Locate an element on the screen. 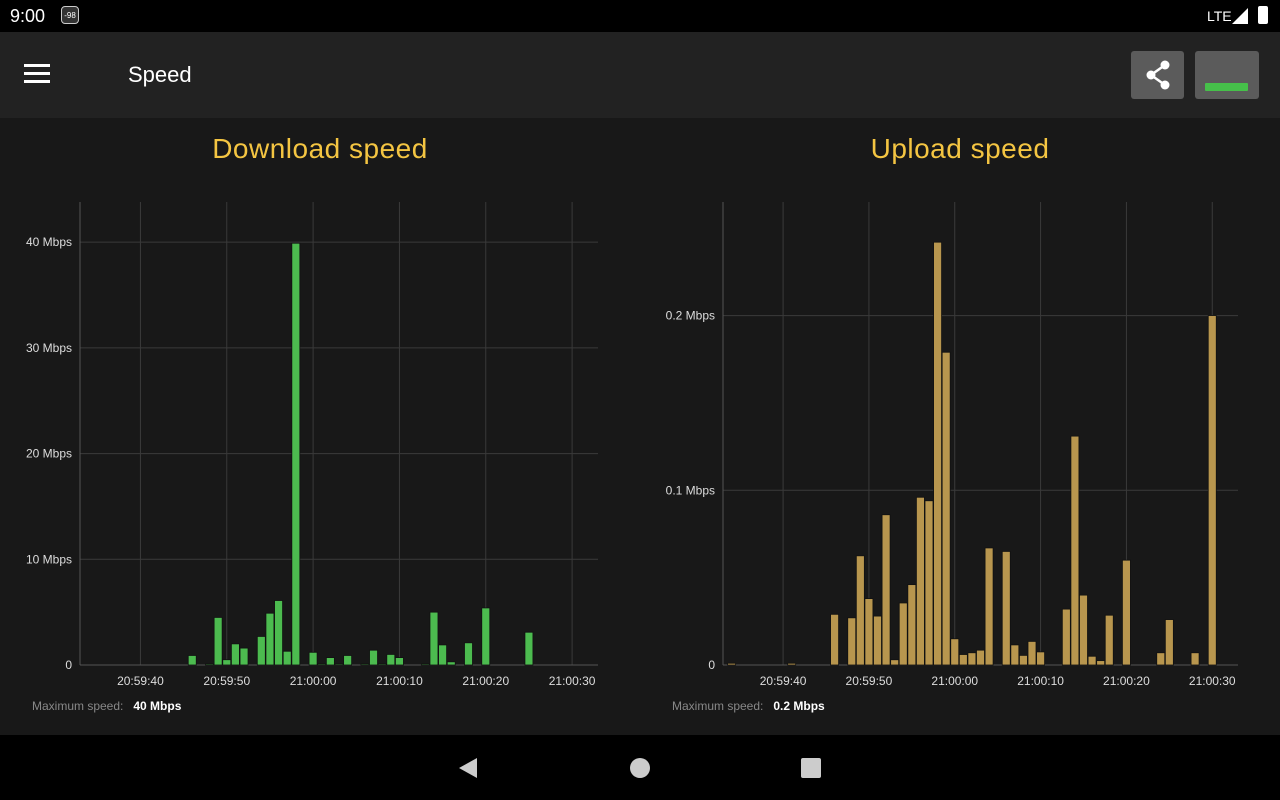  network-type: LTE is located at coordinates (1219, 16).